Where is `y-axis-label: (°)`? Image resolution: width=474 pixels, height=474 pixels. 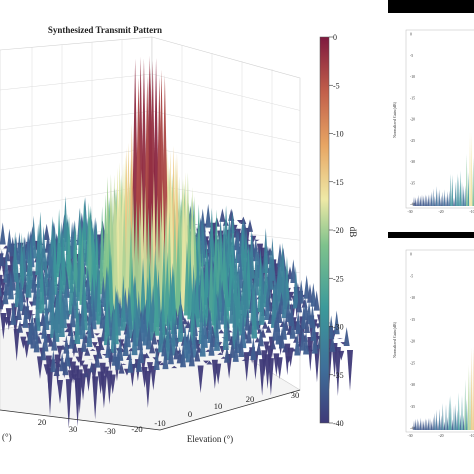
y-axis-label: (°) is located at coordinates (7, 437).